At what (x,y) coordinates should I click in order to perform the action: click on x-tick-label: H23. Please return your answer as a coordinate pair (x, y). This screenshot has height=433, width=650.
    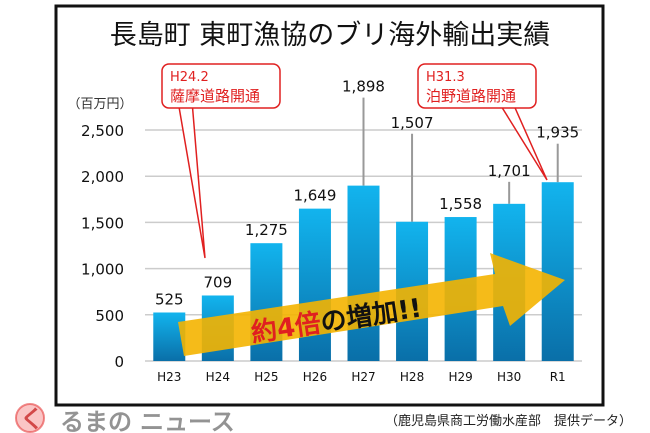
    Looking at the image, I should click on (169, 377).